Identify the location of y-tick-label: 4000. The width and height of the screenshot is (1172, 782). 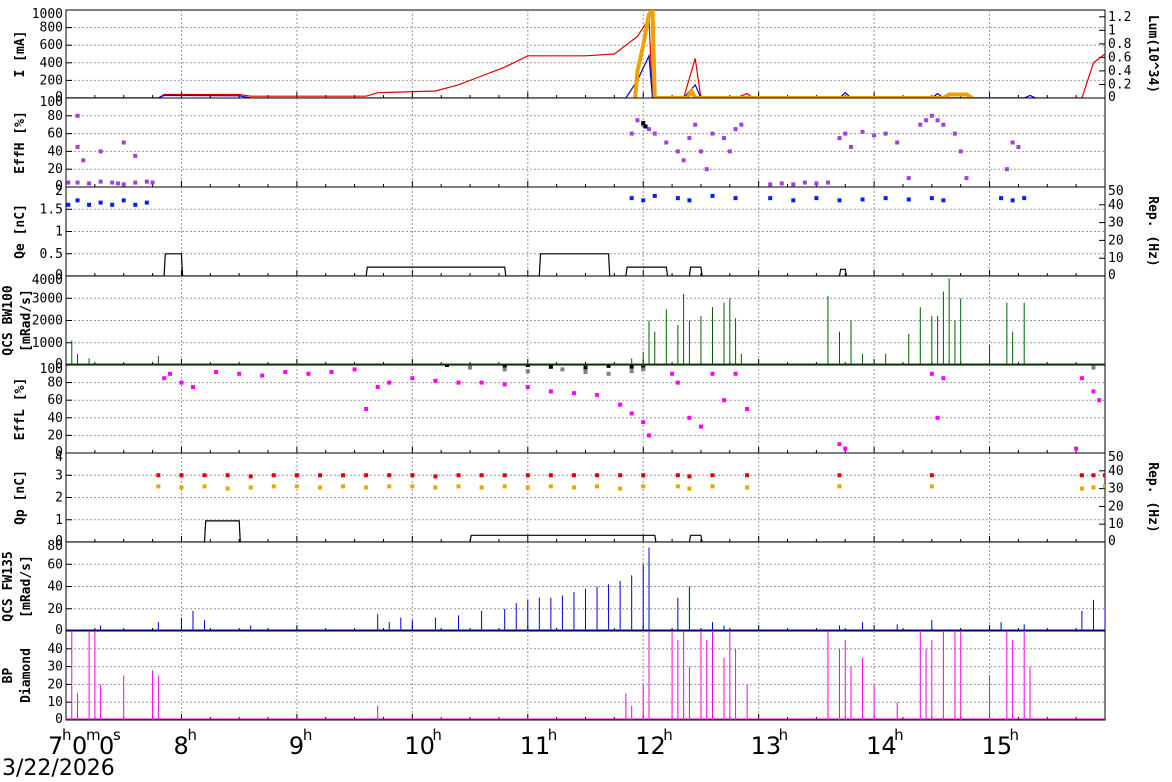
(47, 280).